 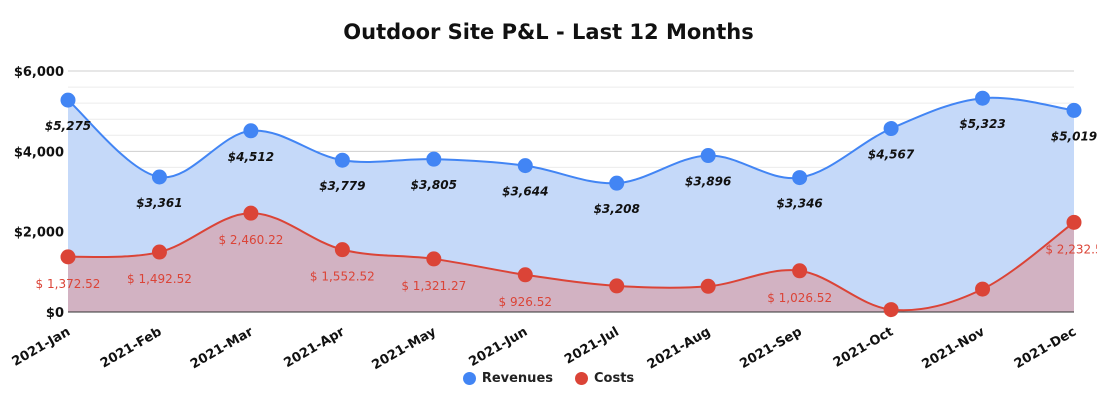 I want to click on revenues-data-label: $5,323, so click(x=982, y=124).